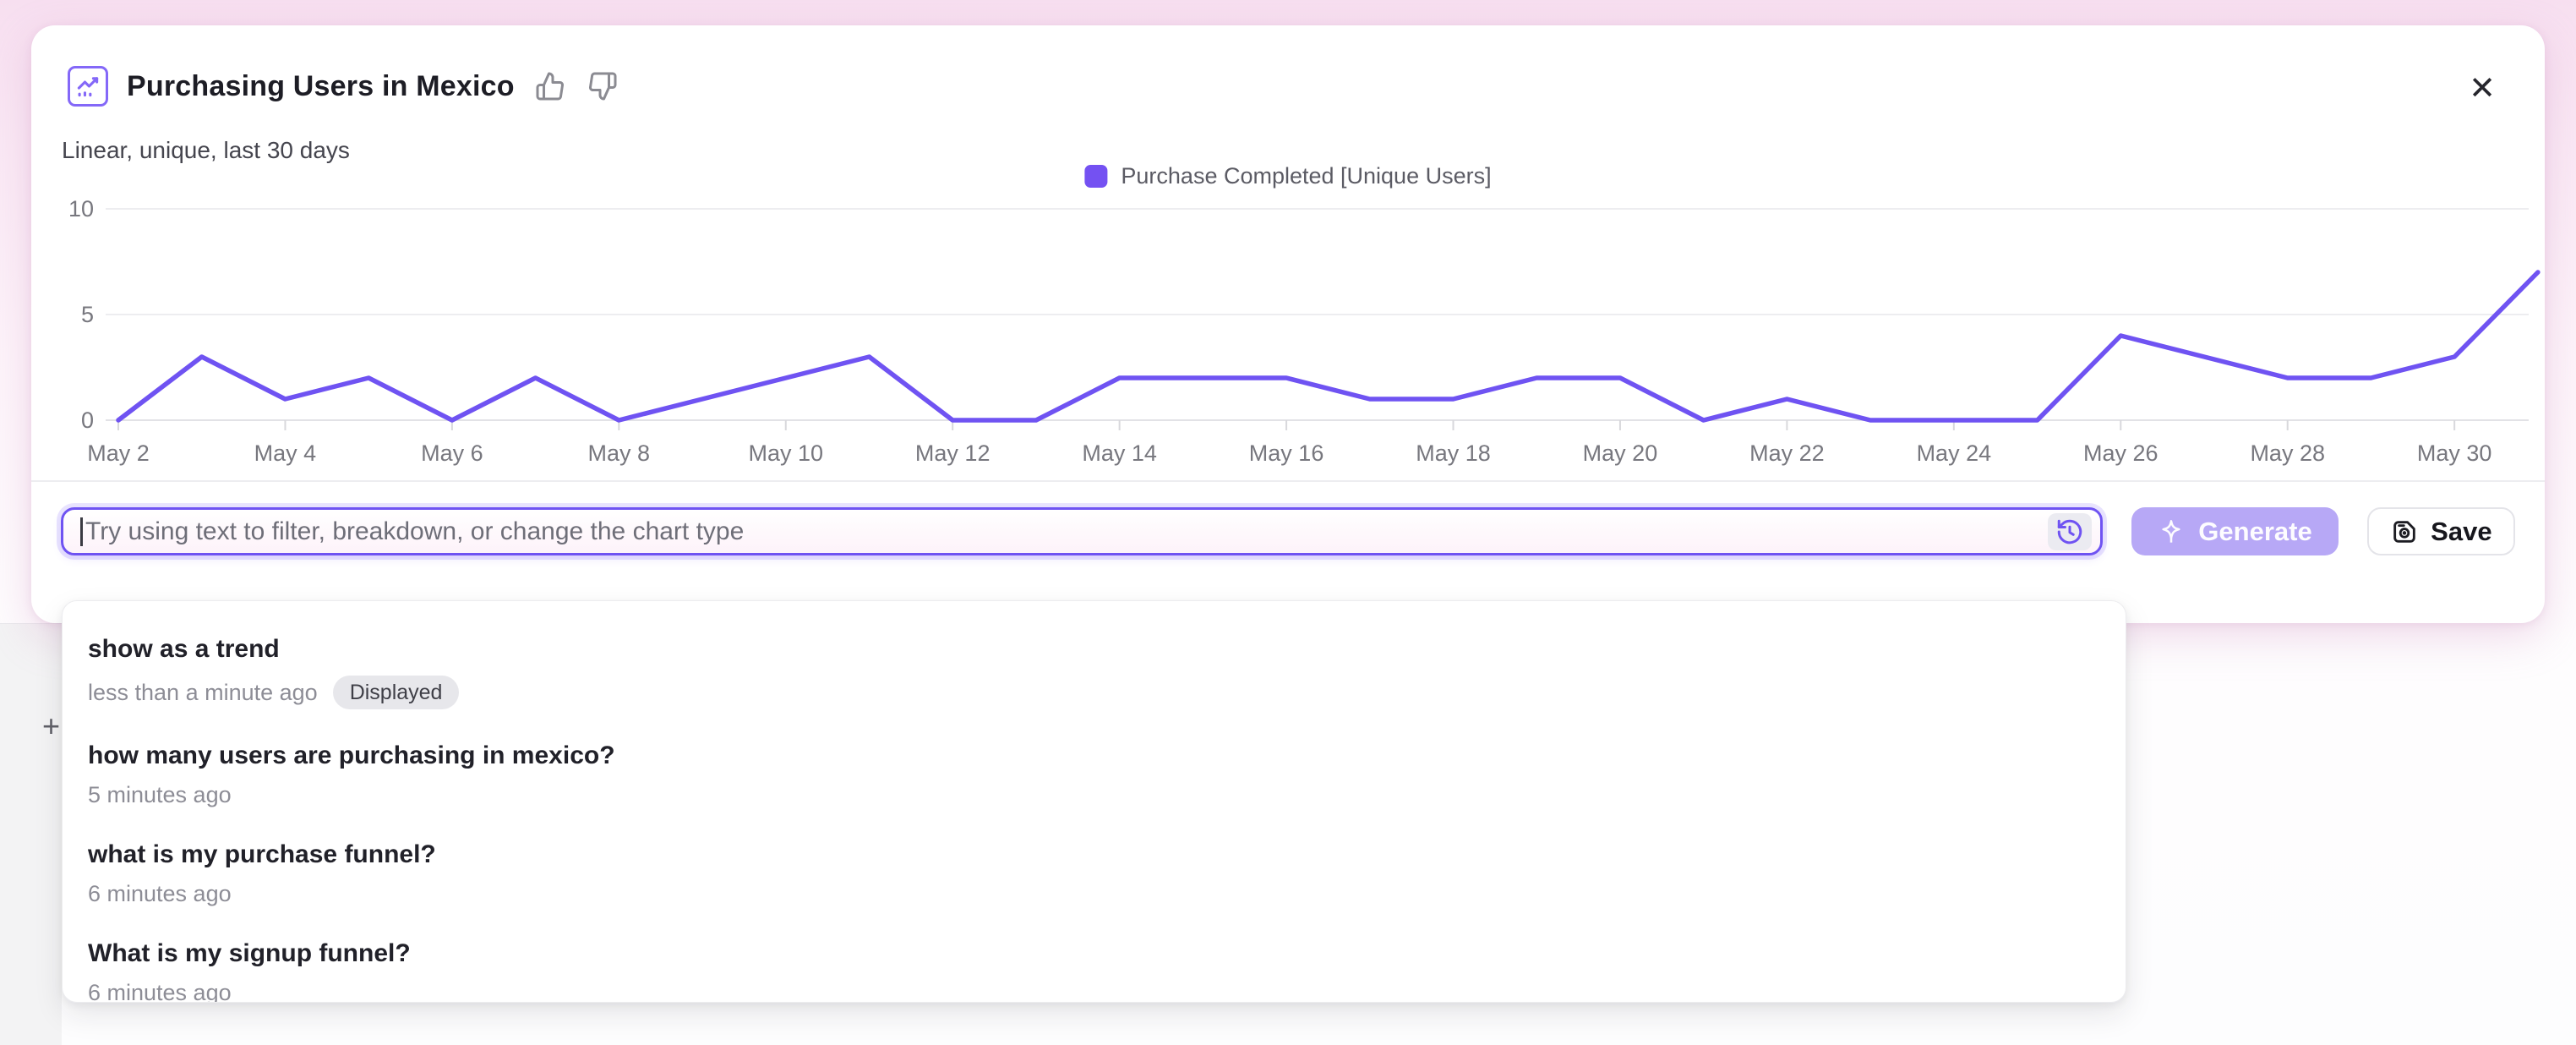 This screenshot has width=2576, height=1045. What do you see at coordinates (31, 834) in the screenshot?
I see `background-panel-edge` at bounding box center [31, 834].